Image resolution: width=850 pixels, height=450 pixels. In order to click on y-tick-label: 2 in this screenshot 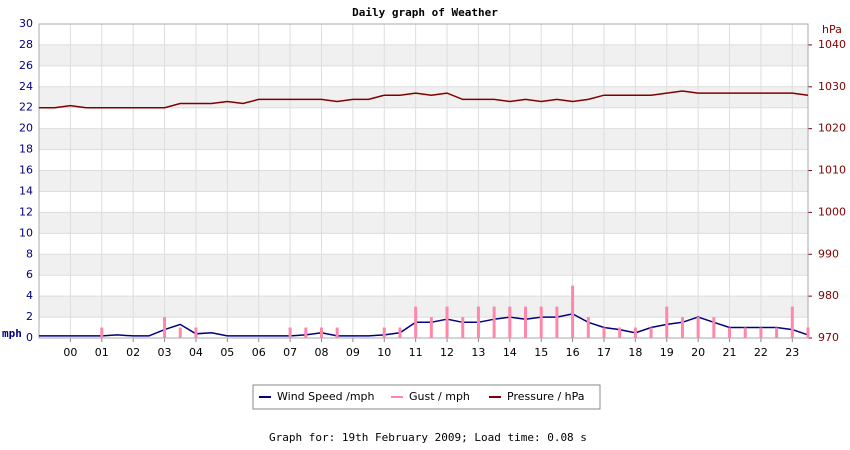, I will do `click(29, 316)`.